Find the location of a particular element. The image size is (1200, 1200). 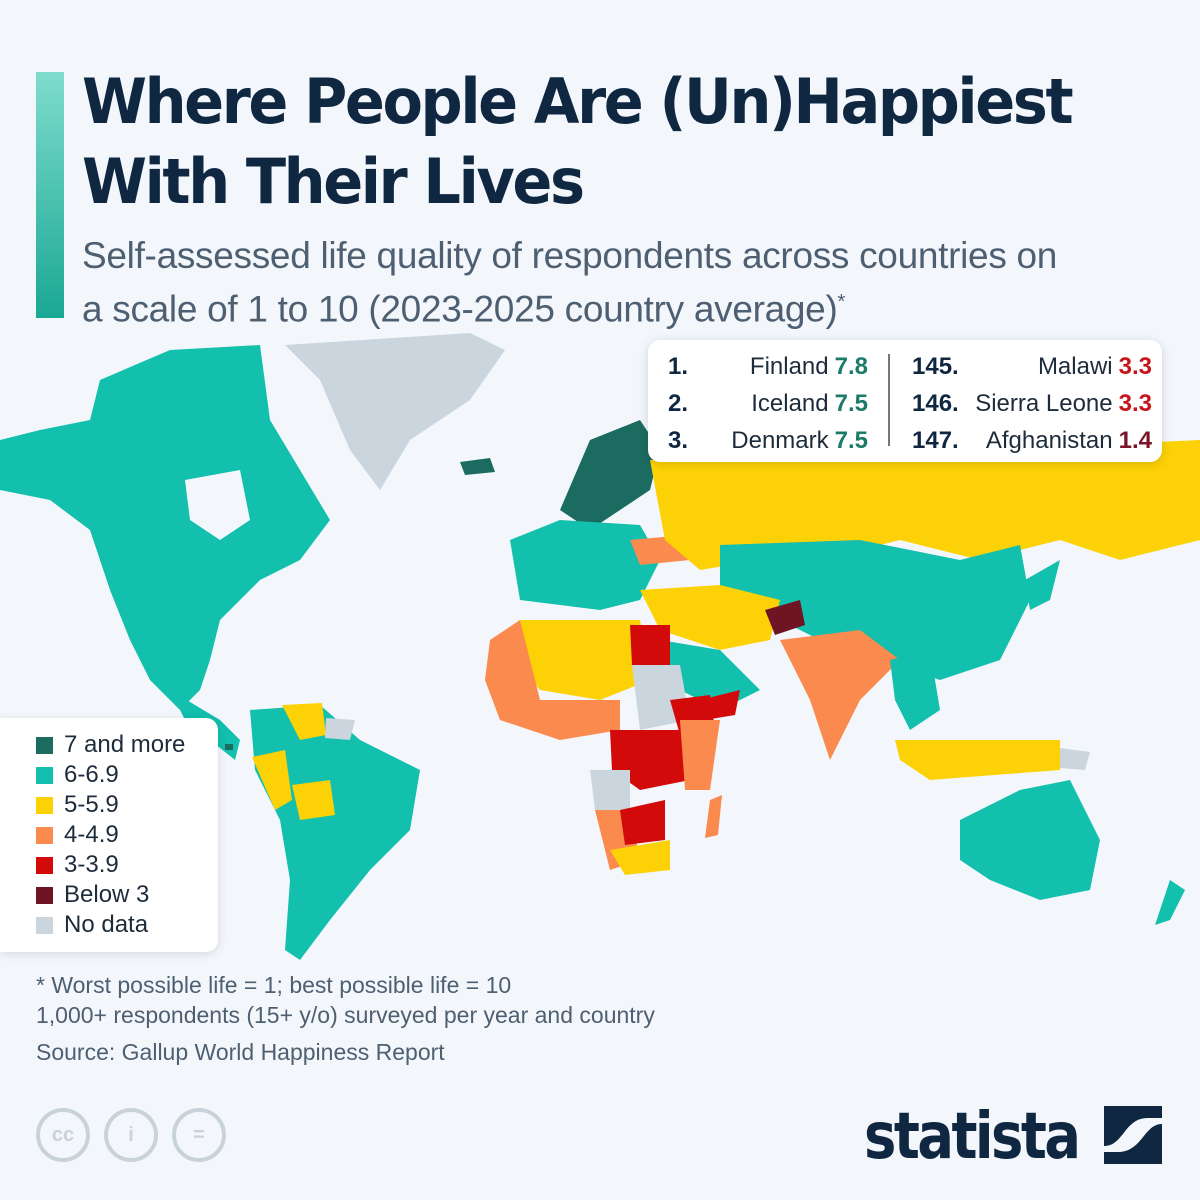

rank-row: 2. Iceland 7.5 is located at coordinates (768, 403).